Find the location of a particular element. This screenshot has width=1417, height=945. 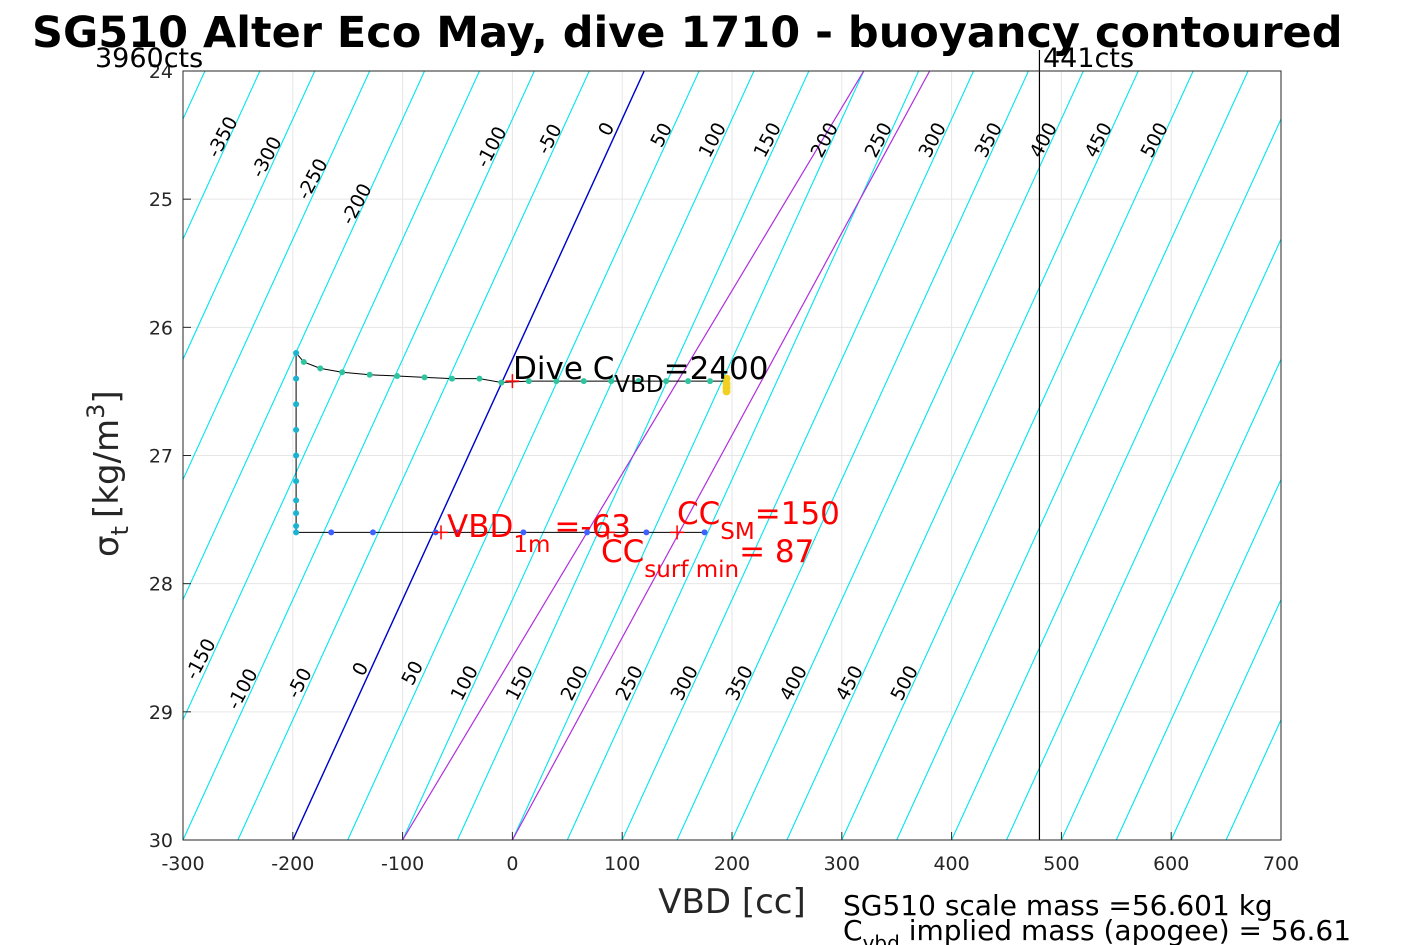

x-tick-label: 500 is located at coordinates (1061, 864).